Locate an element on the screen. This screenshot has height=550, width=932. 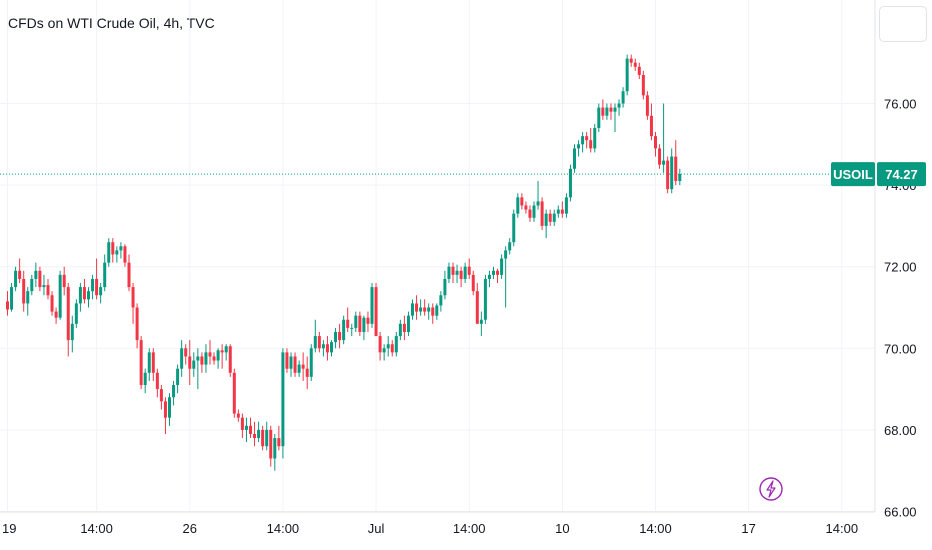
y-tick-label: 68.00 is located at coordinates (900, 430).